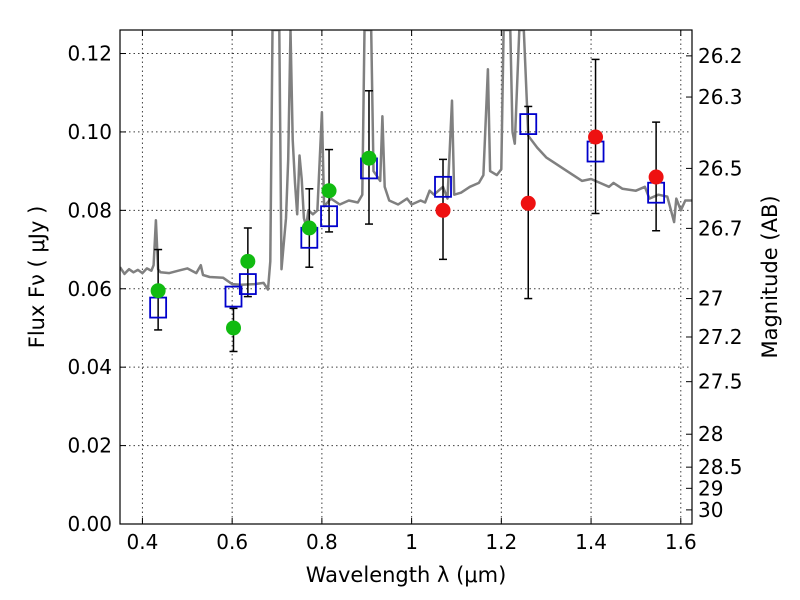 The image size is (800, 600). What do you see at coordinates (89, 54) in the screenshot?
I see `y-tick-label: 0.12` at bounding box center [89, 54].